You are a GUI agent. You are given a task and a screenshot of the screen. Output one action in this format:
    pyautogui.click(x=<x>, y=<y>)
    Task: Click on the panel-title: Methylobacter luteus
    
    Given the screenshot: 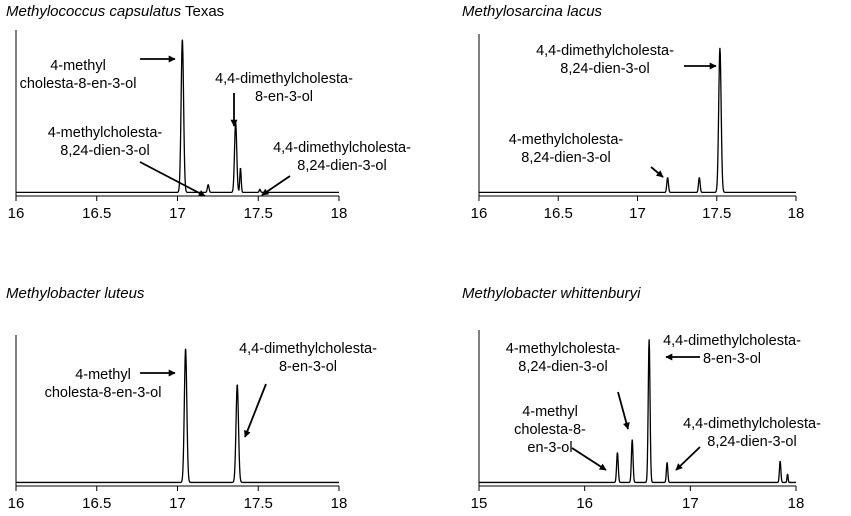 What is the action you would take?
    pyautogui.click(x=75, y=293)
    